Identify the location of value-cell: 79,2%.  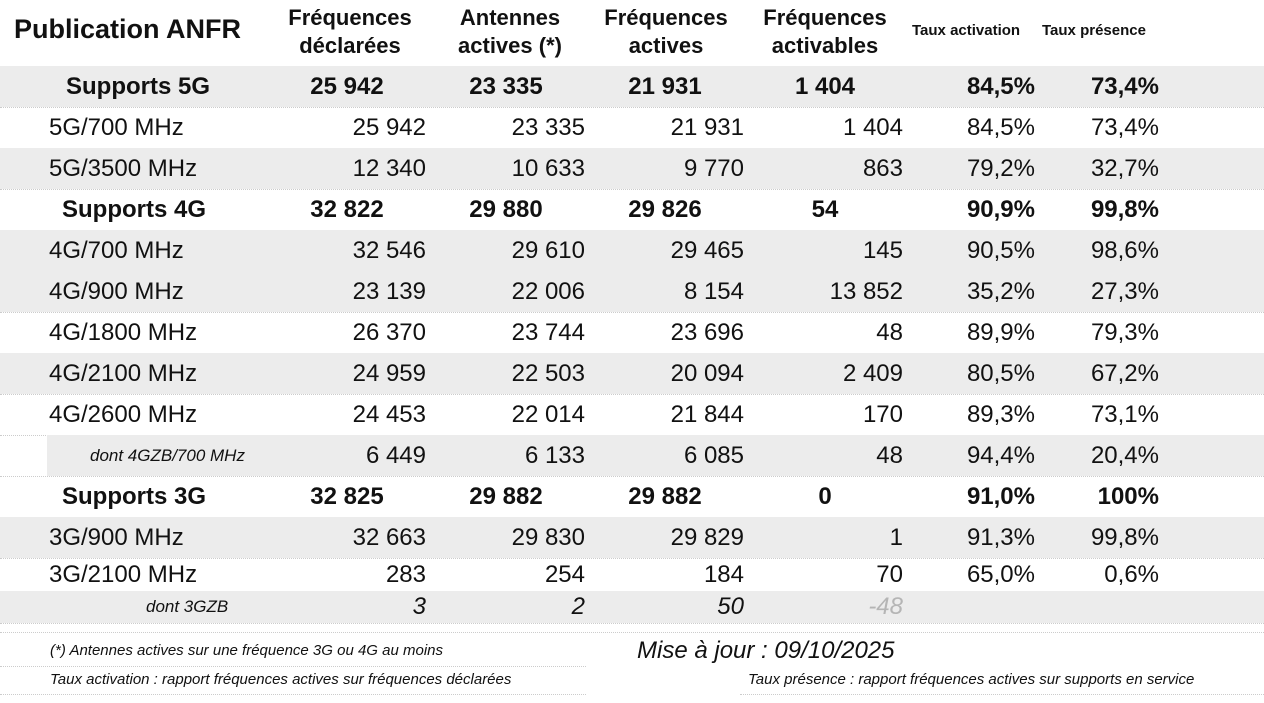
(1000, 168).